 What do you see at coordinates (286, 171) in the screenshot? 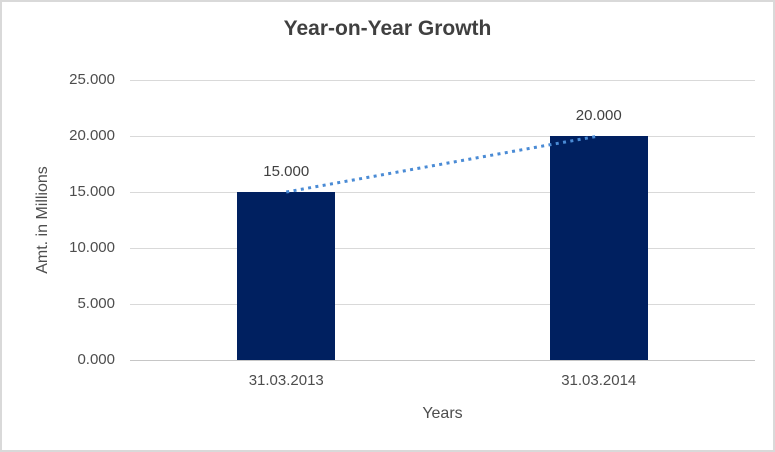
I see `data-label: 15.000` at bounding box center [286, 171].